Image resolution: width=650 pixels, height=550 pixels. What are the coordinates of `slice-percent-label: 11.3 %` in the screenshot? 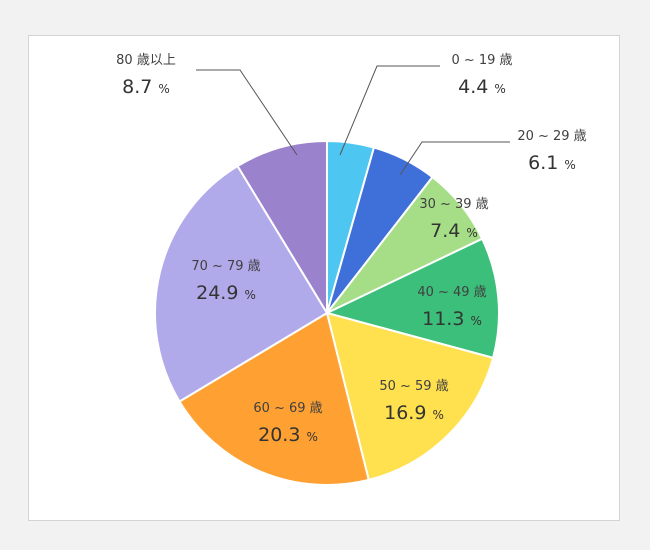 It's located at (452, 319).